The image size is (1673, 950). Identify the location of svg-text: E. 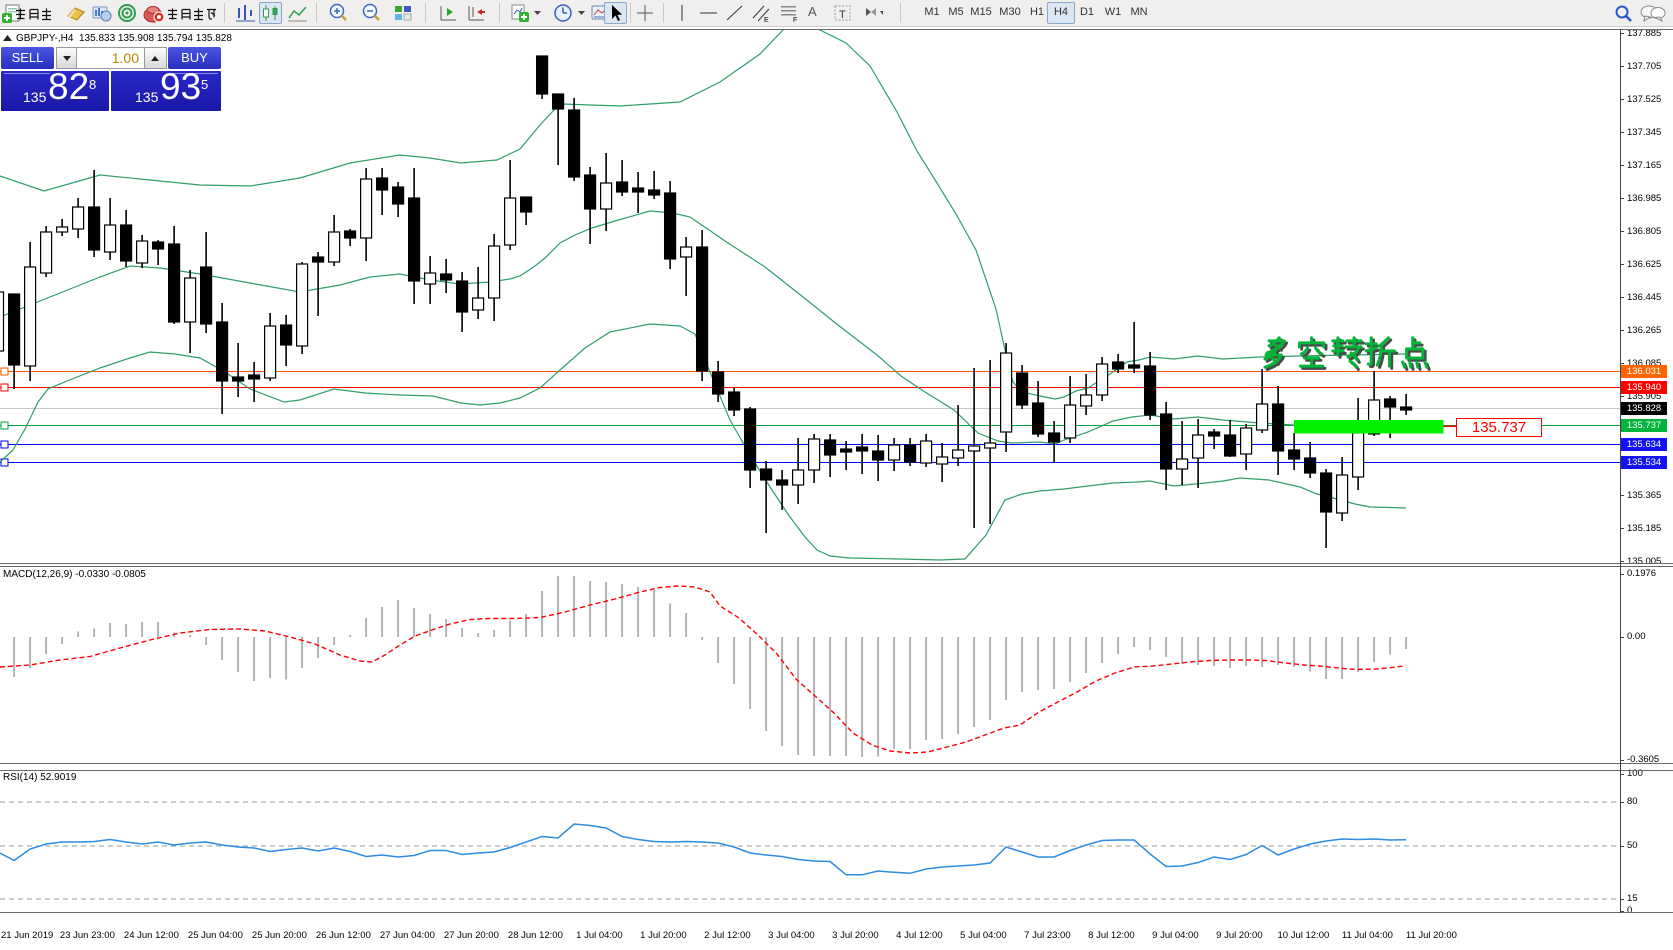
(766, 20).